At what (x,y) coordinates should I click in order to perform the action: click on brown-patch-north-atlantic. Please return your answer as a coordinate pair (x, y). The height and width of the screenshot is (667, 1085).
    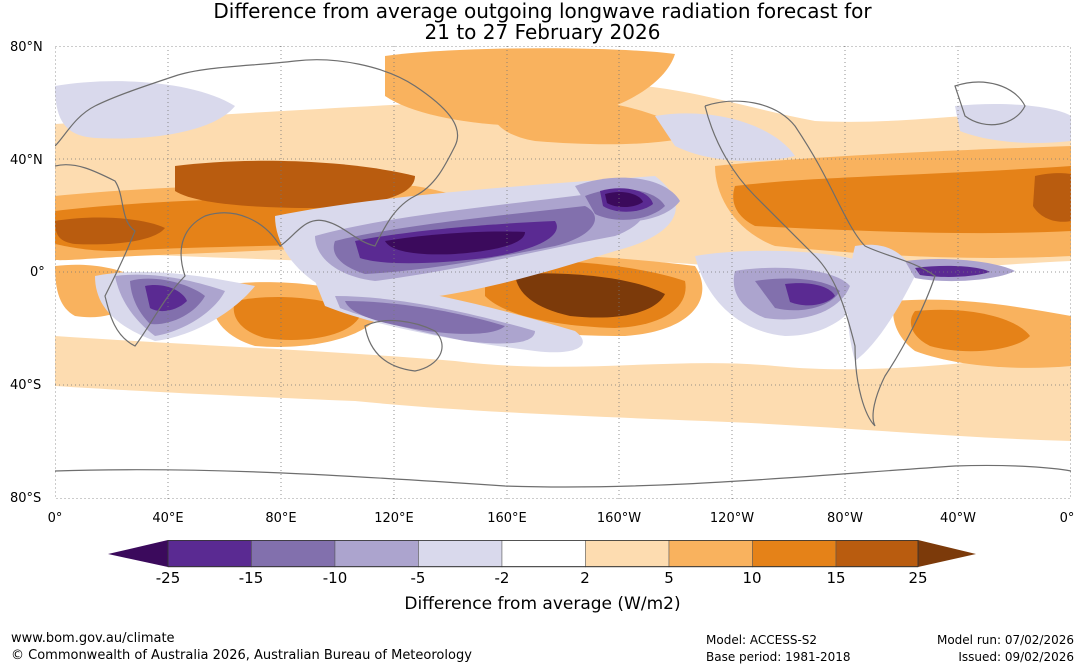
    Looking at the image, I should click on (1052, 197).